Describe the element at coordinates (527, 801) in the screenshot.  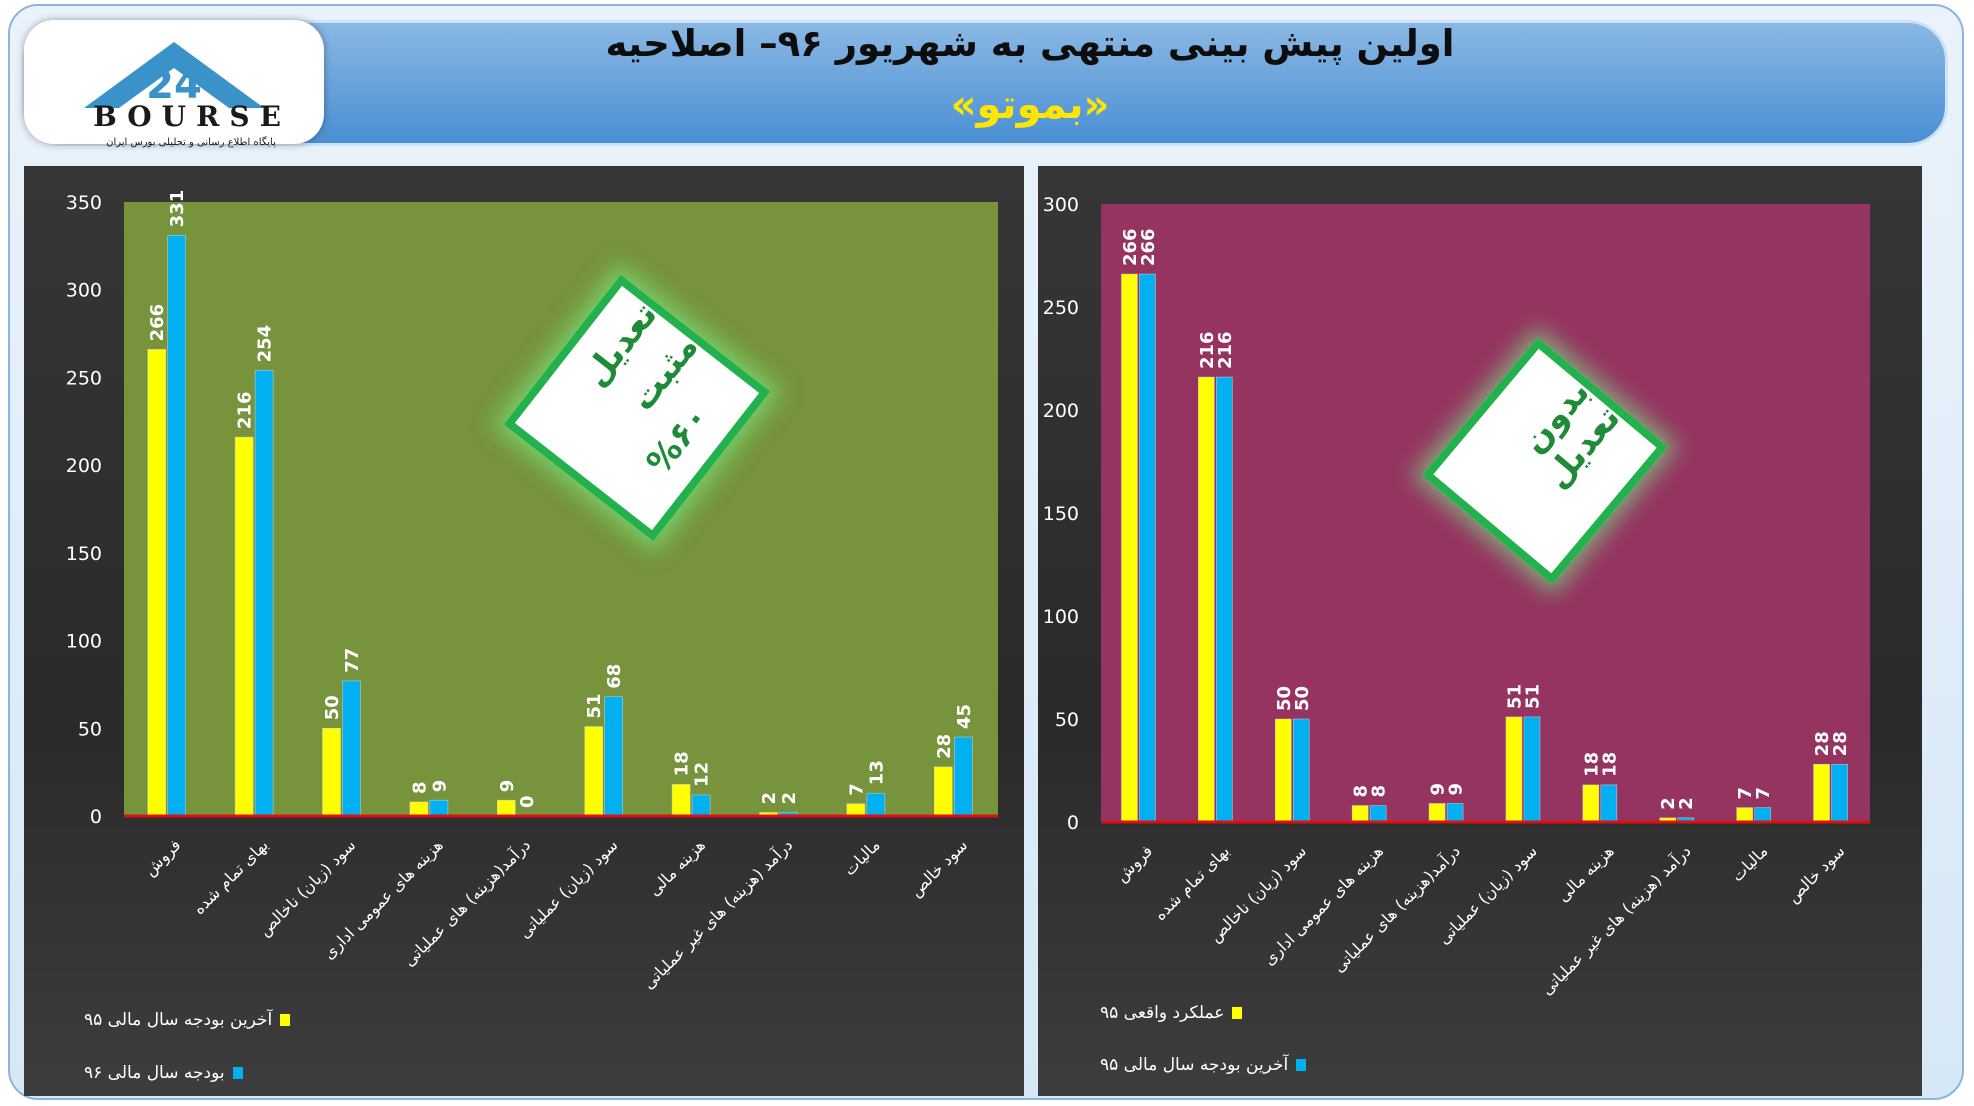
I see `data-label: 0` at that location.